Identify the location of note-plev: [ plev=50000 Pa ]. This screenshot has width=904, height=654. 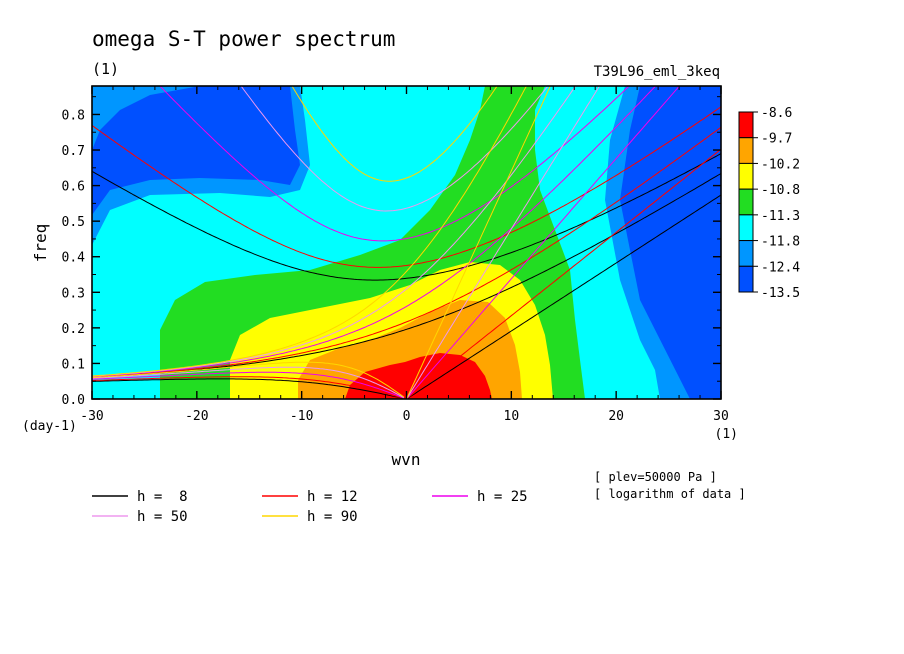
(655, 477).